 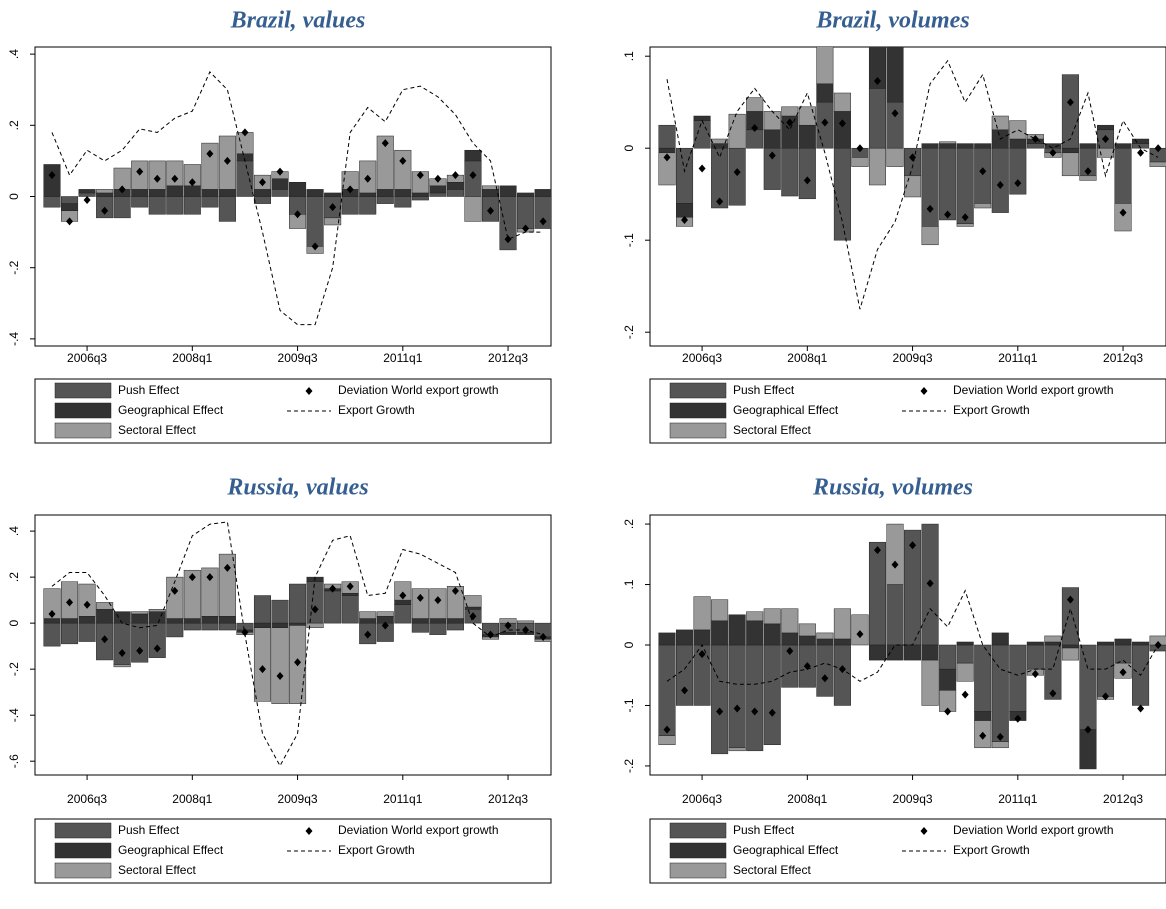 What do you see at coordinates (991, 850) in the screenshot?
I see `legend-label: Export Growth` at bounding box center [991, 850].